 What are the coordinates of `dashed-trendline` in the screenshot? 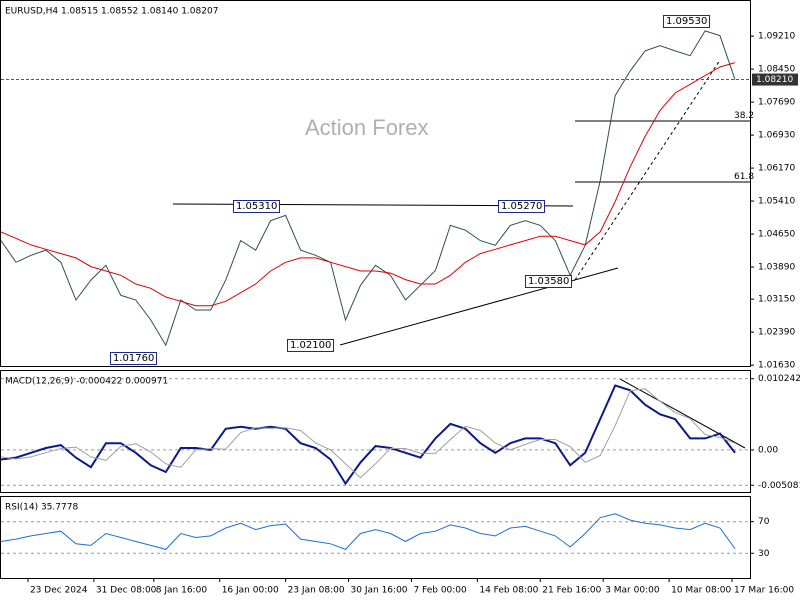 It's located at (647, 170).